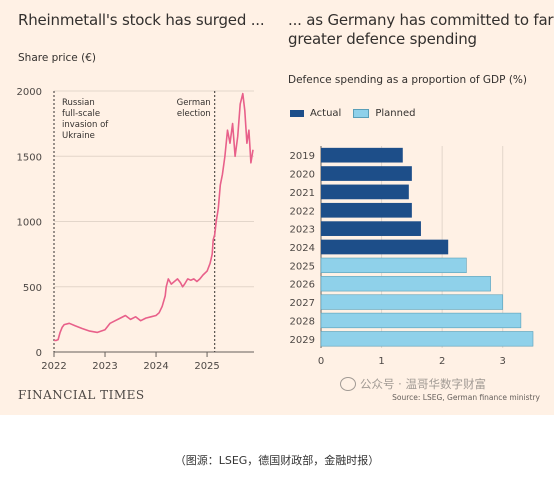 This screenshot has height=483, width=554. What do you see at coordinates (85, 125) in the screenshot?
I see `event-annotation-label: invasion of` at bounding box center [85, 125].